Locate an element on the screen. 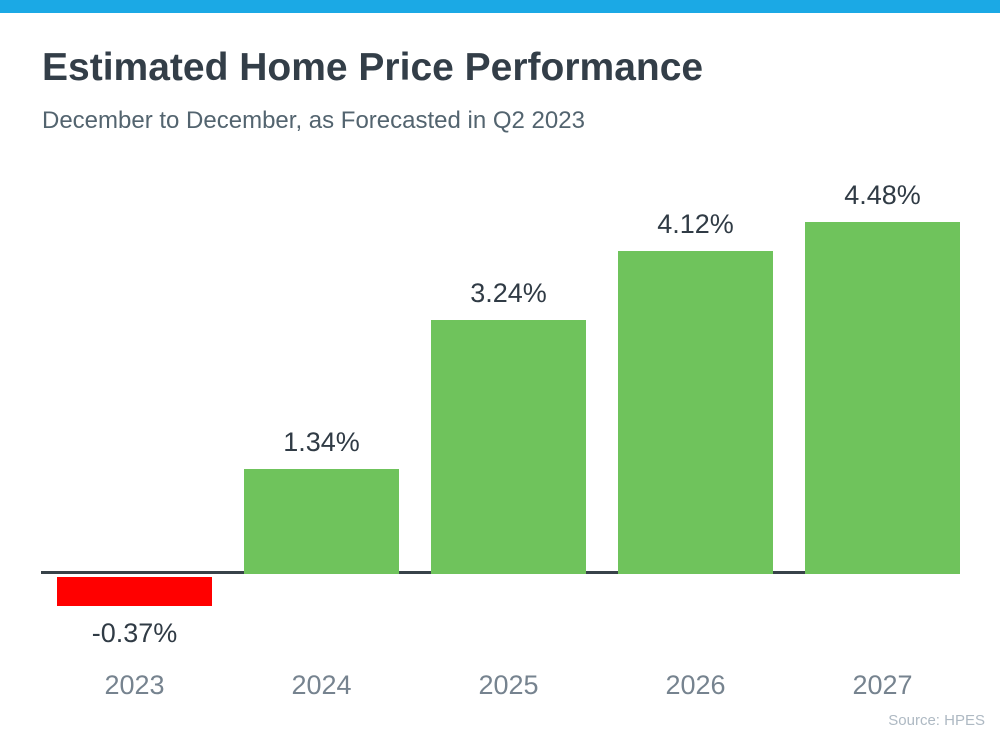 The width and height of the screenshot is (1000, 750). bar-value-label-2026: 4.12% is located at coordinates (695, 224).